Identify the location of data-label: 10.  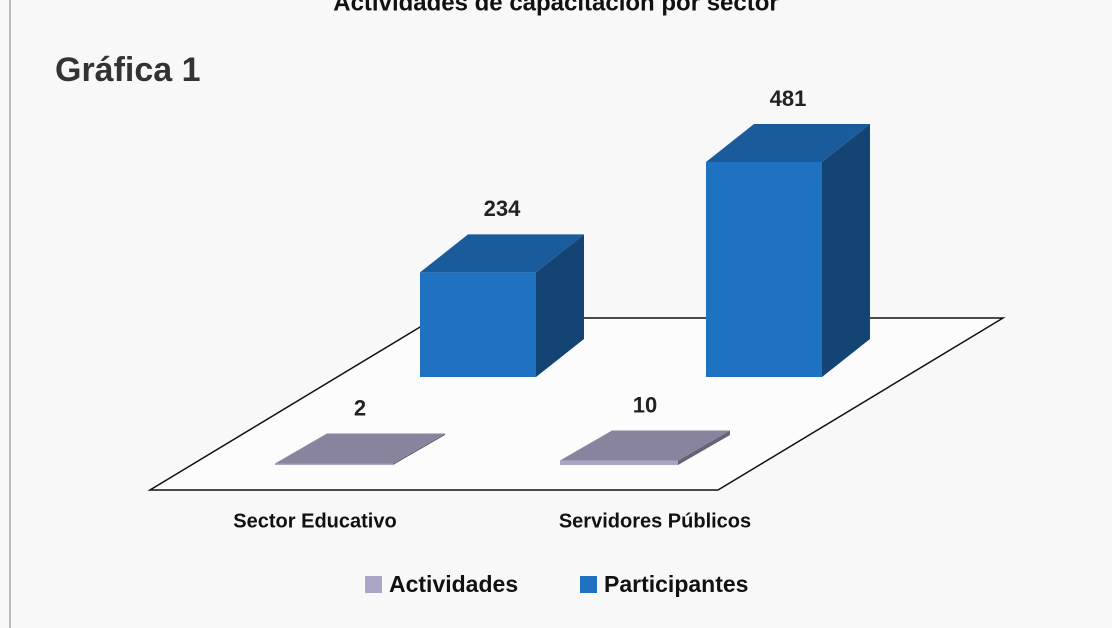
(645, 404).